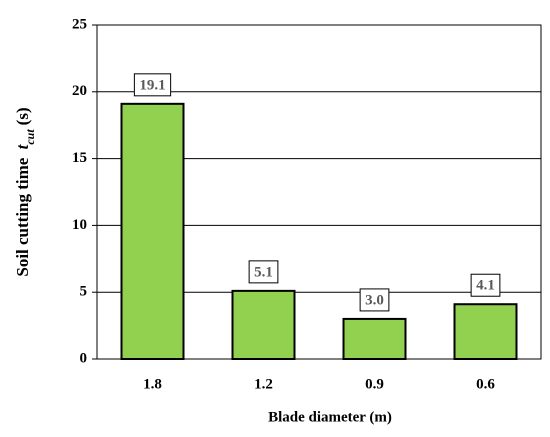 The width and height of the screenshot is (550, 437). I want to click on value-label: 5.1, so click(263, 272).